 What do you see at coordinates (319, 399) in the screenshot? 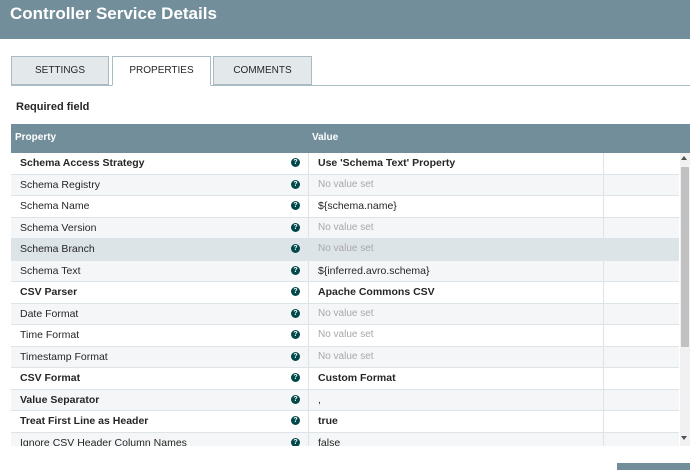
I see `property-value: ,` at bounding box center [319, 399].